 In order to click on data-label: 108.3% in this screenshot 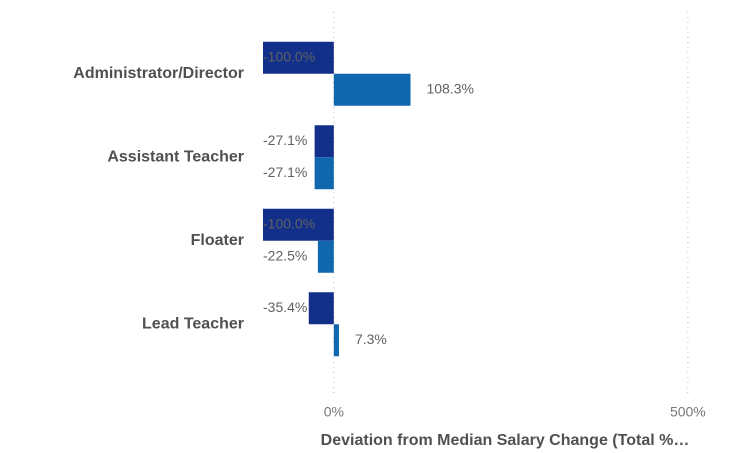, I will do `click(449, 88)`.